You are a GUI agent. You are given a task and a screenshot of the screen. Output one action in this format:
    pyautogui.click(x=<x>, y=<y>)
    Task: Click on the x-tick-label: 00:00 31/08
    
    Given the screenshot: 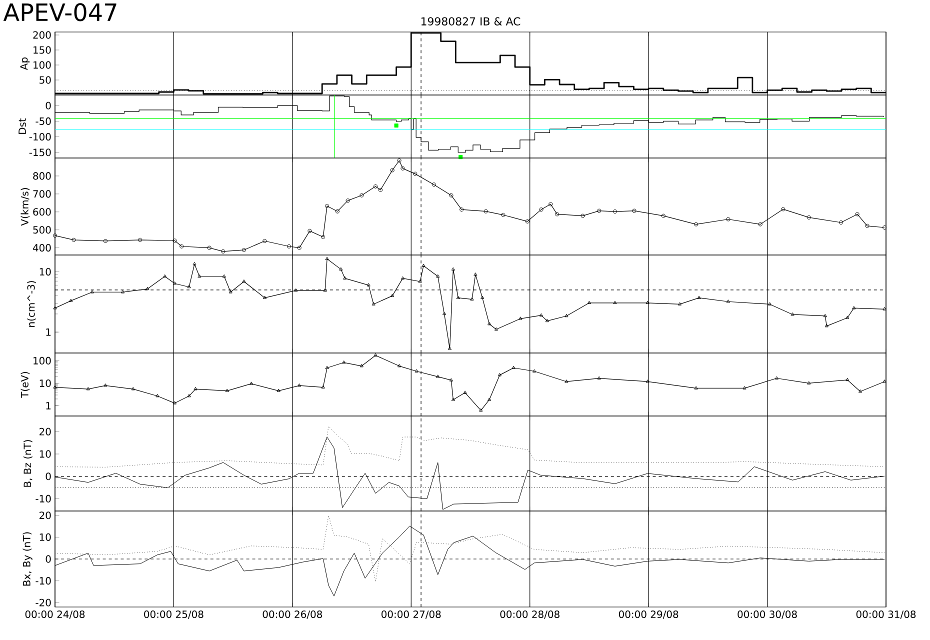 What is the action you would take?
    pyautogui.click(x=886, y=614)
    